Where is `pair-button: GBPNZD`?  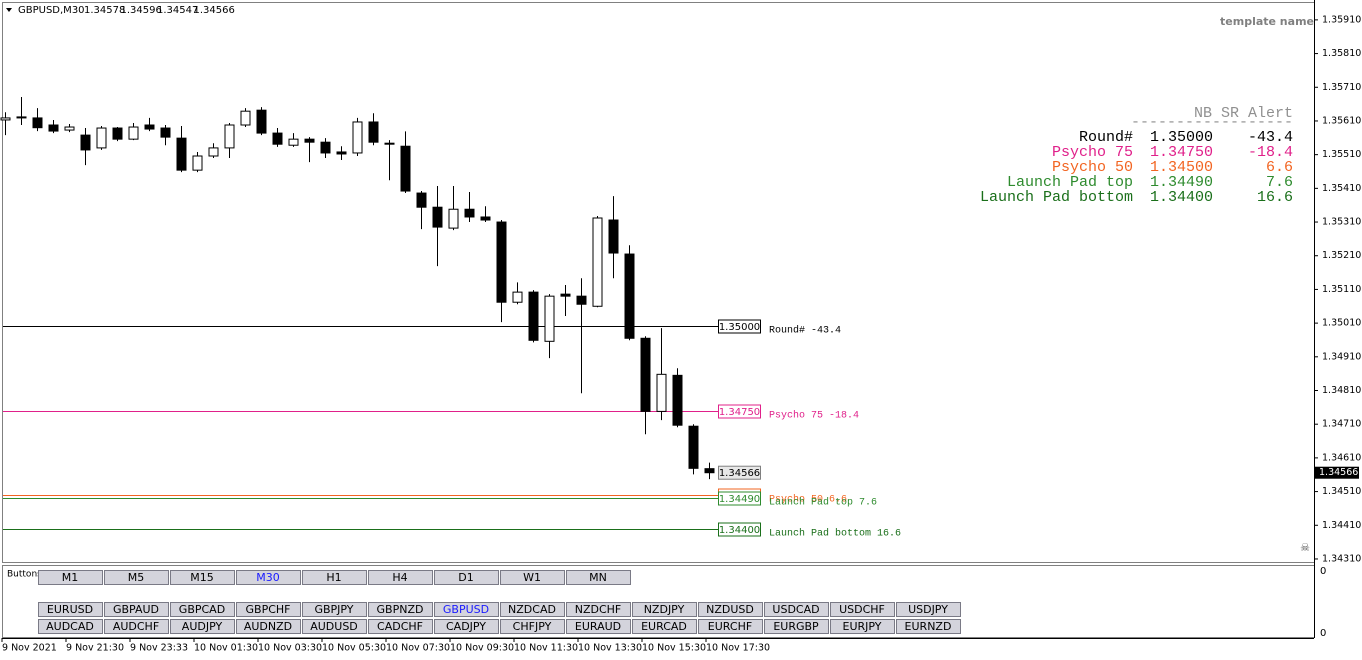 pair-button: GBPNZD is located at coordinates (400, 609).